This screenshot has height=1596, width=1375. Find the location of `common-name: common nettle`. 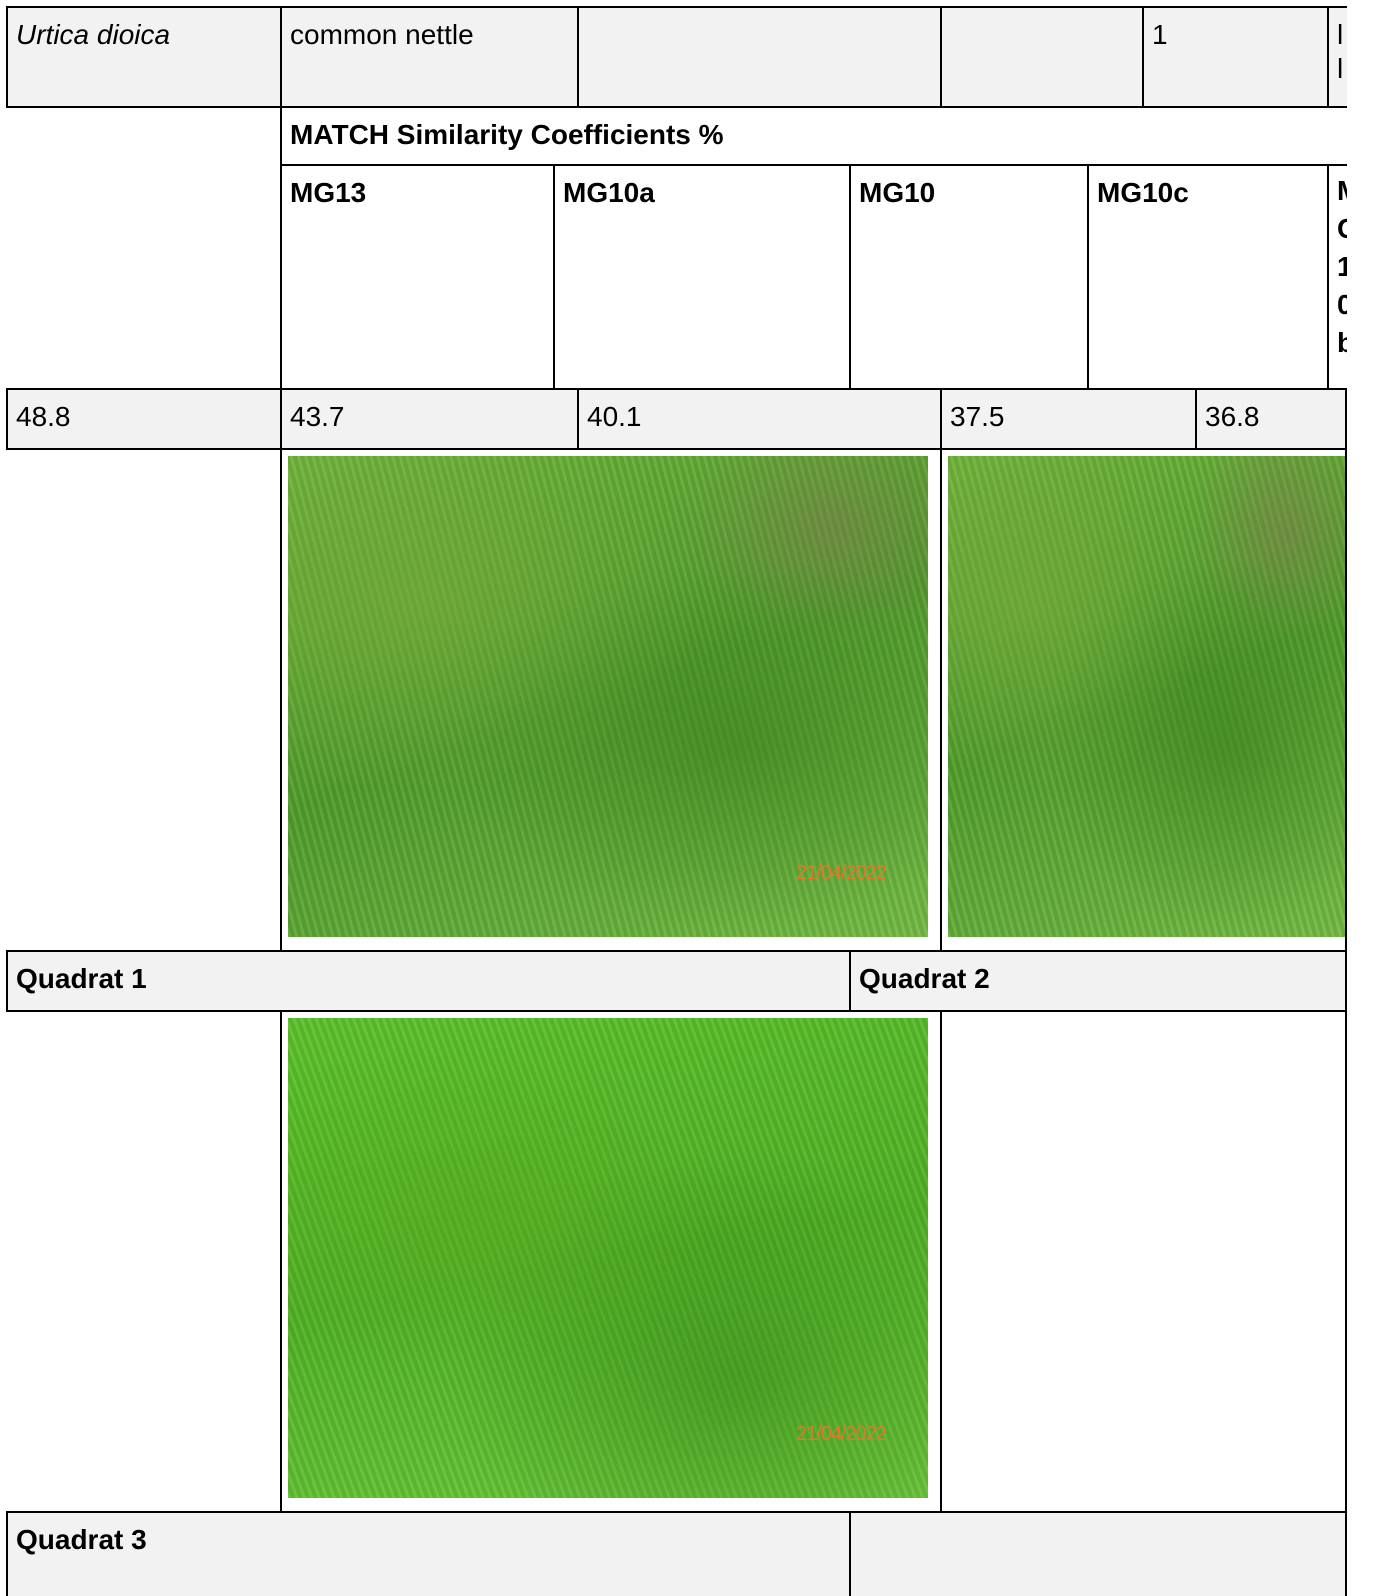

common-name: common nettle is located at coordinates (429, 57).